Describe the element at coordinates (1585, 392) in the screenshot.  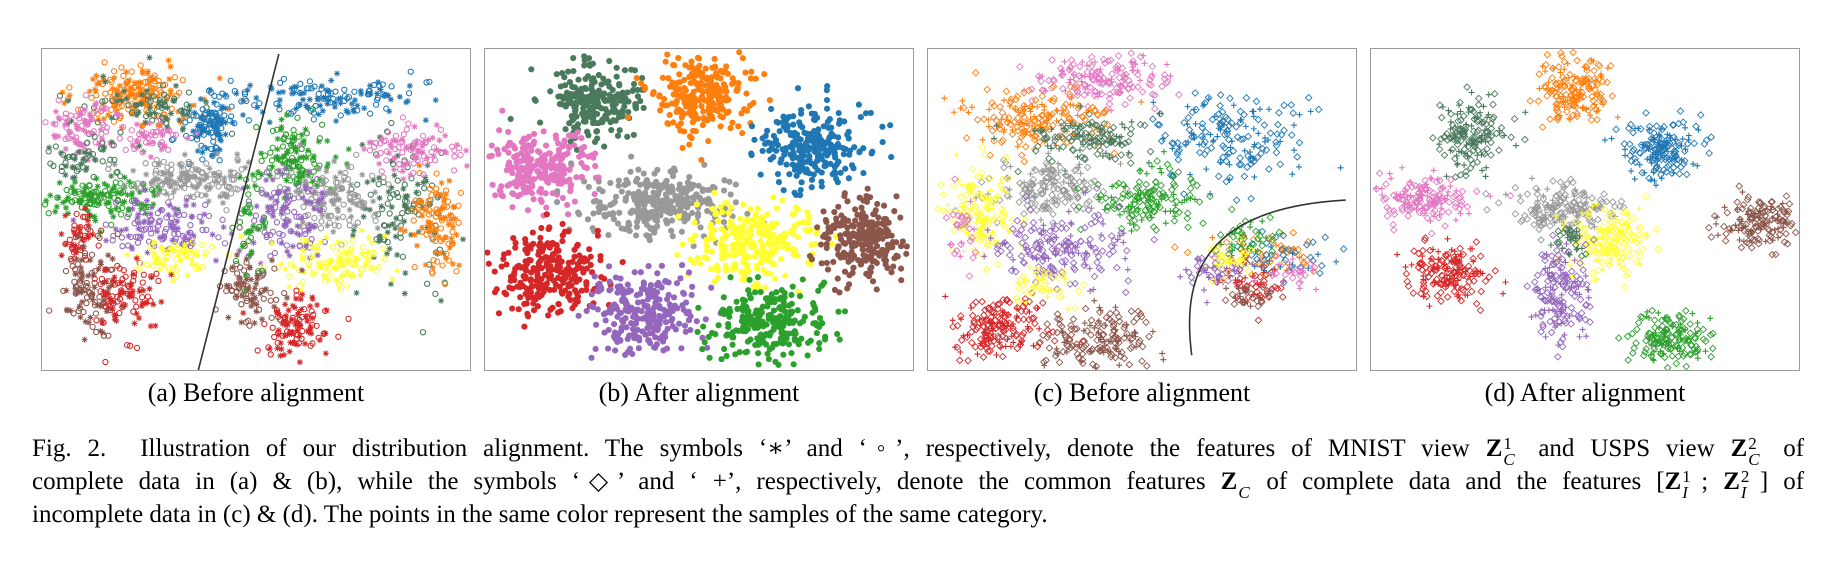
I see `subcaption-d: (d) After alignment` at that location.